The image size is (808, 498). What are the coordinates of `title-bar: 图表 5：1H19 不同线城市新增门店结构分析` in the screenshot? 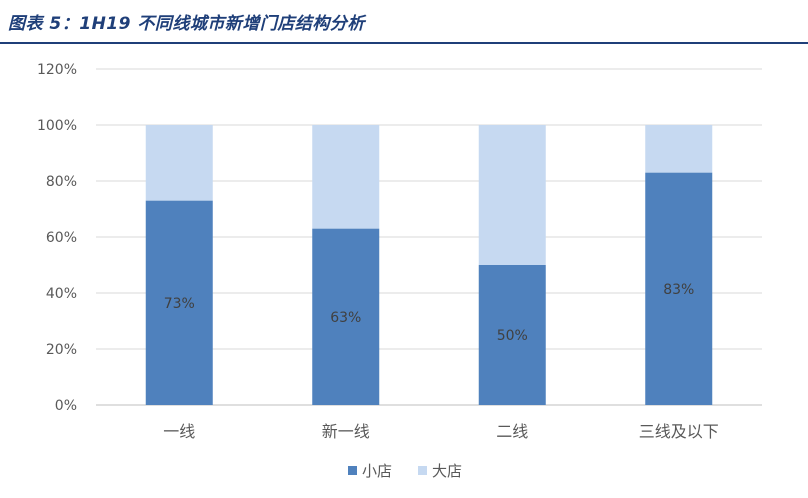 It's located at (404, 22).